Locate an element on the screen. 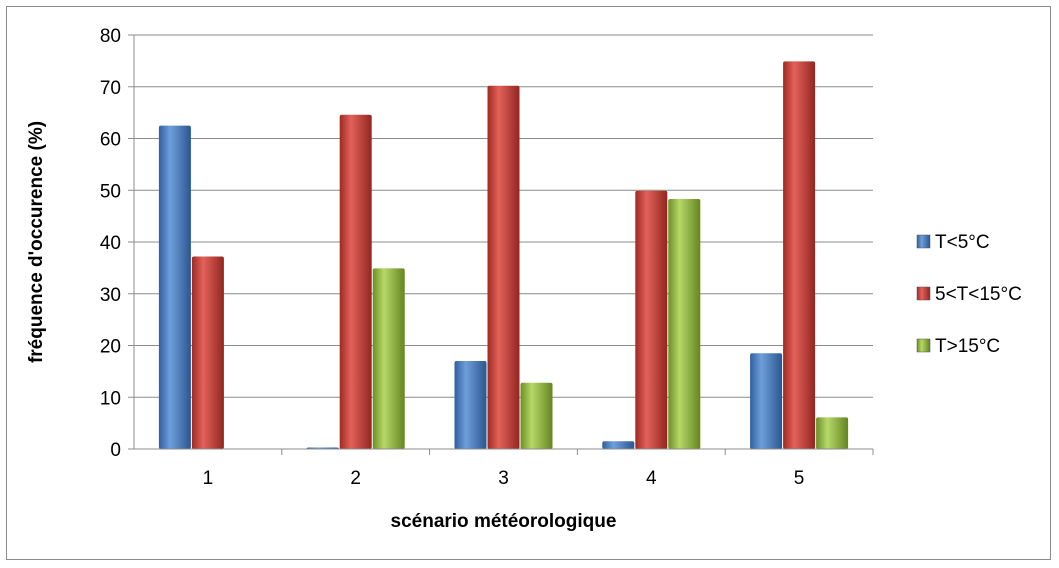 The height and width of the screenshot is (568, 1059). x-tick-label: 5 is located at coordinates (799, 478).